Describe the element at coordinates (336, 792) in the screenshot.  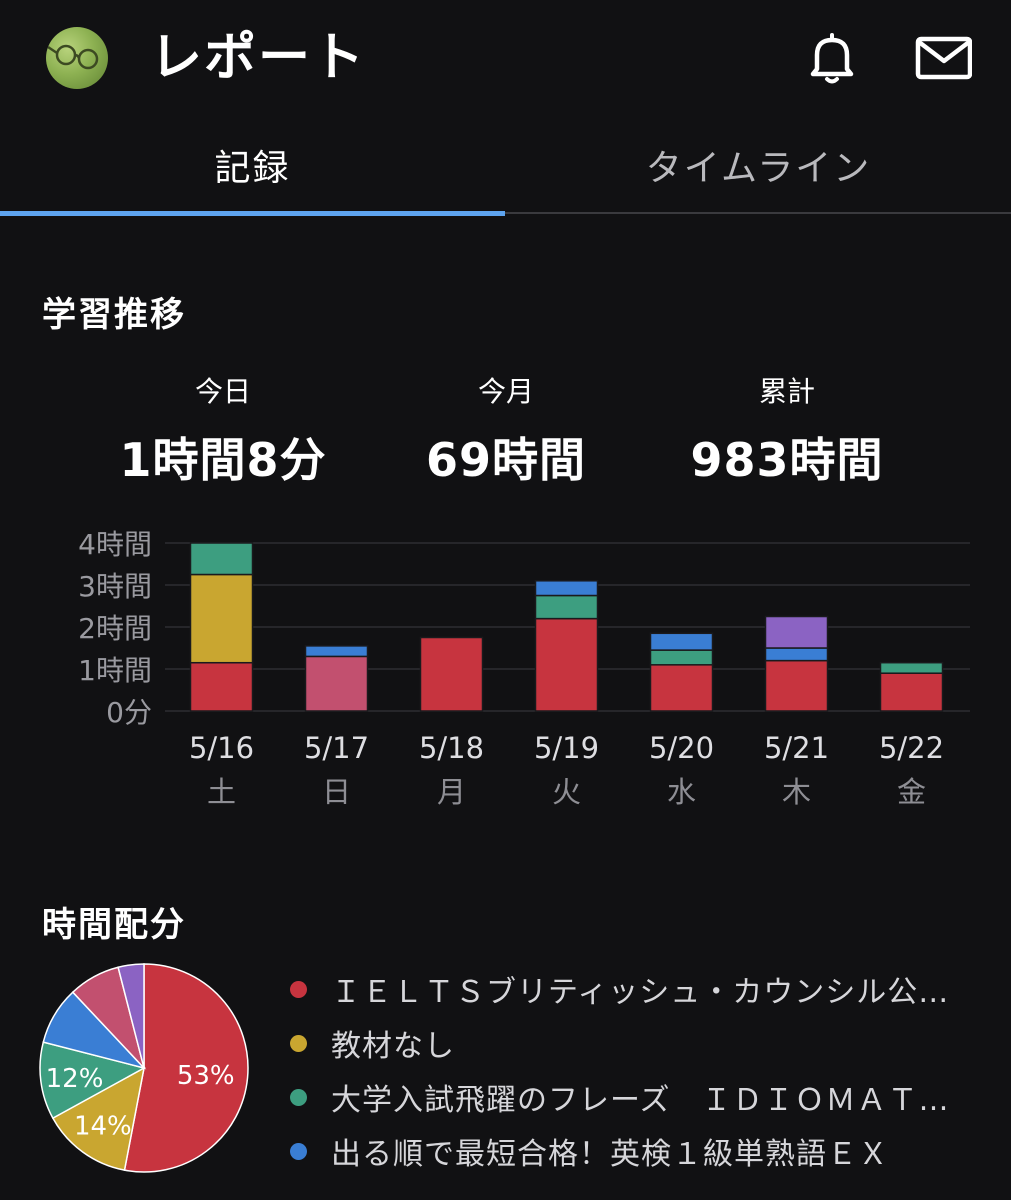
I see `x-tick-weekday: 日` at that location.